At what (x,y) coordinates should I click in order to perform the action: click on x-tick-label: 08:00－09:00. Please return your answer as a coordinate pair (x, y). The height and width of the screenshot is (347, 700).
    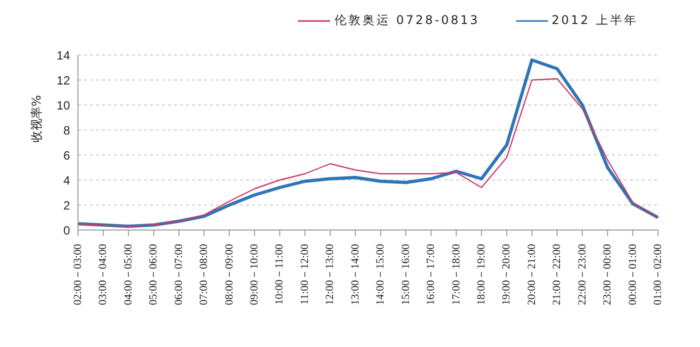
    Looking at the image, I should click on (229, 275).